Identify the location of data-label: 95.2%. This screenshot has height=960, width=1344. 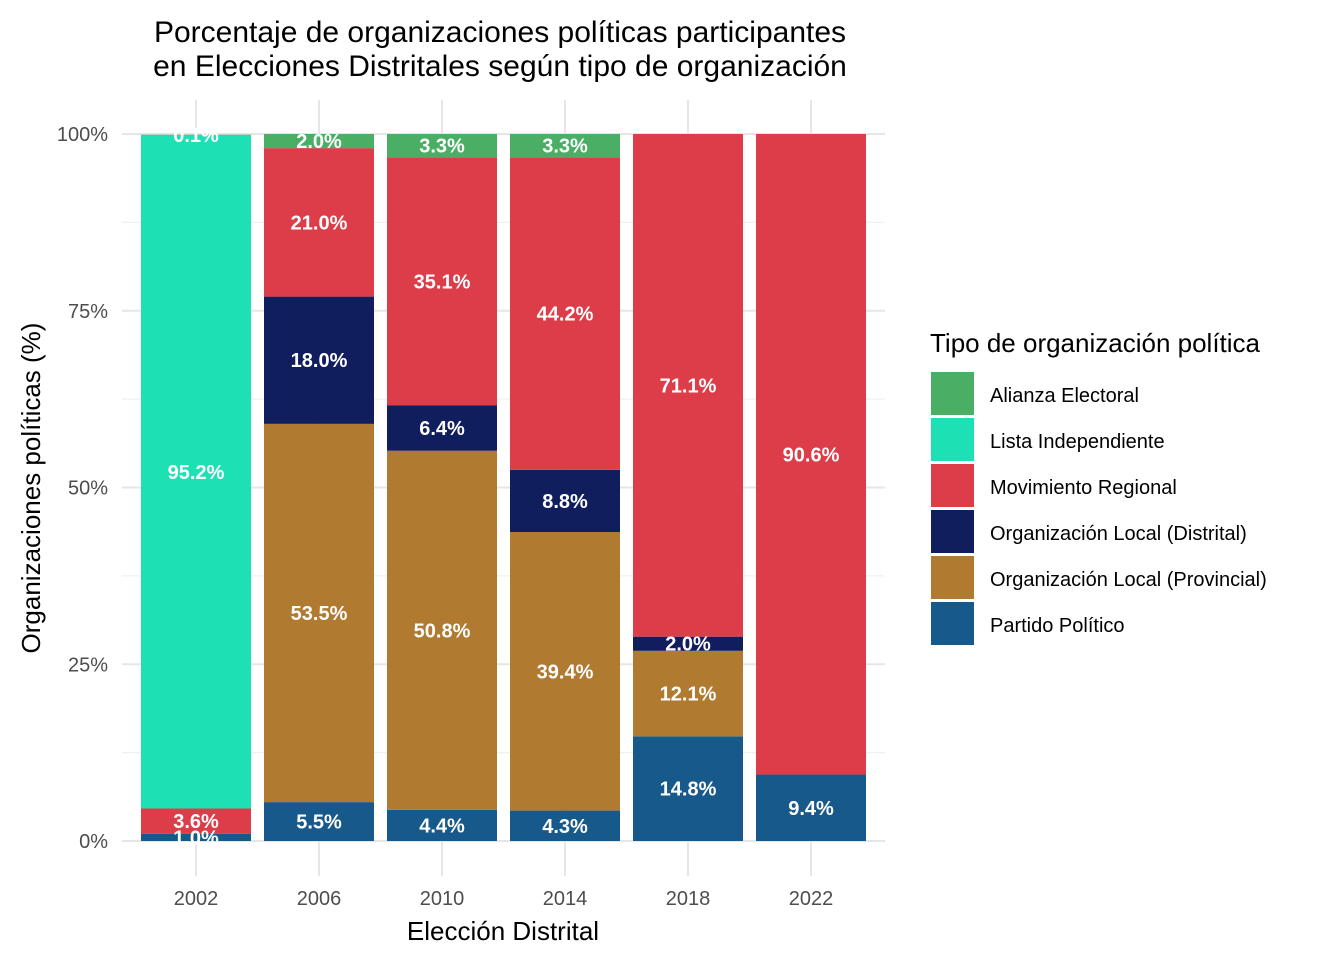
(196, 473).